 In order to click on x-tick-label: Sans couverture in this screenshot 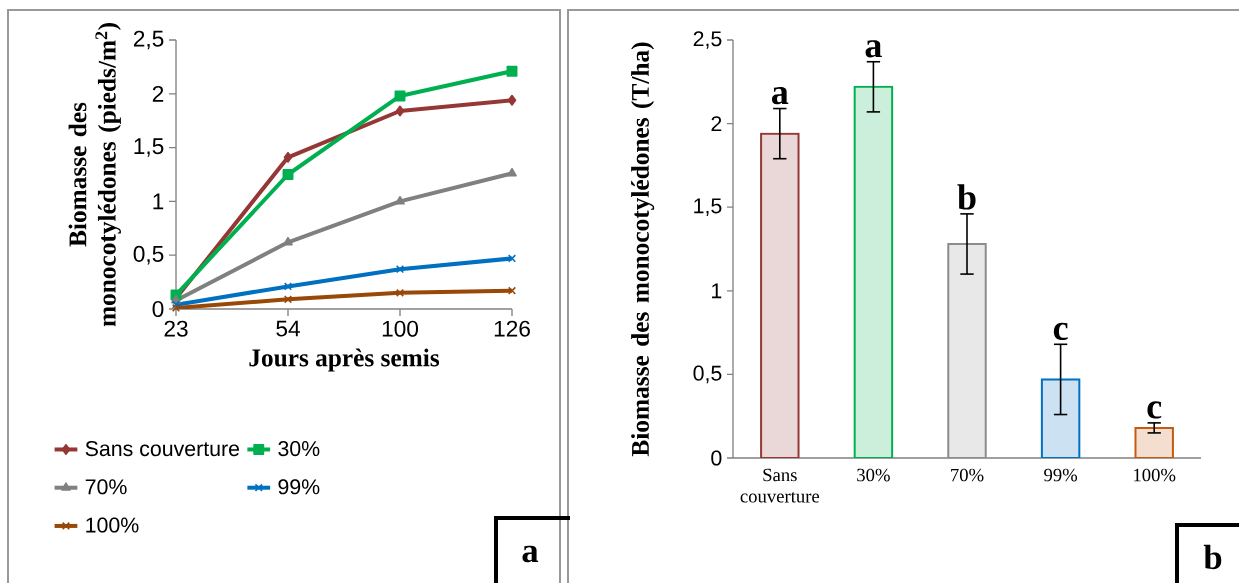, I will do `click(780, 485)`.